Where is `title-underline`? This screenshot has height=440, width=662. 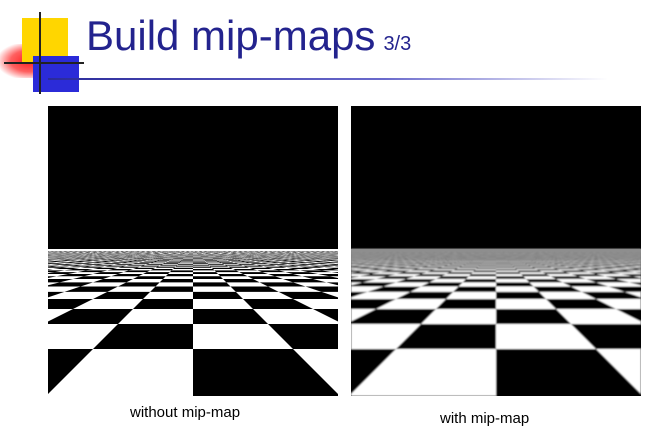 title-underline is located at coordinates (328, 79).